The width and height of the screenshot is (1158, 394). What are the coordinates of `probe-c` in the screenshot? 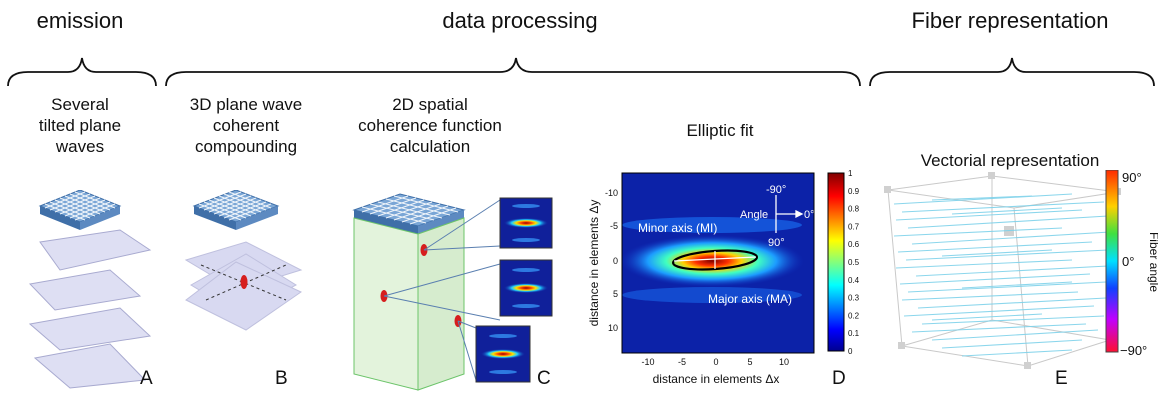 It's located at (409, 213).